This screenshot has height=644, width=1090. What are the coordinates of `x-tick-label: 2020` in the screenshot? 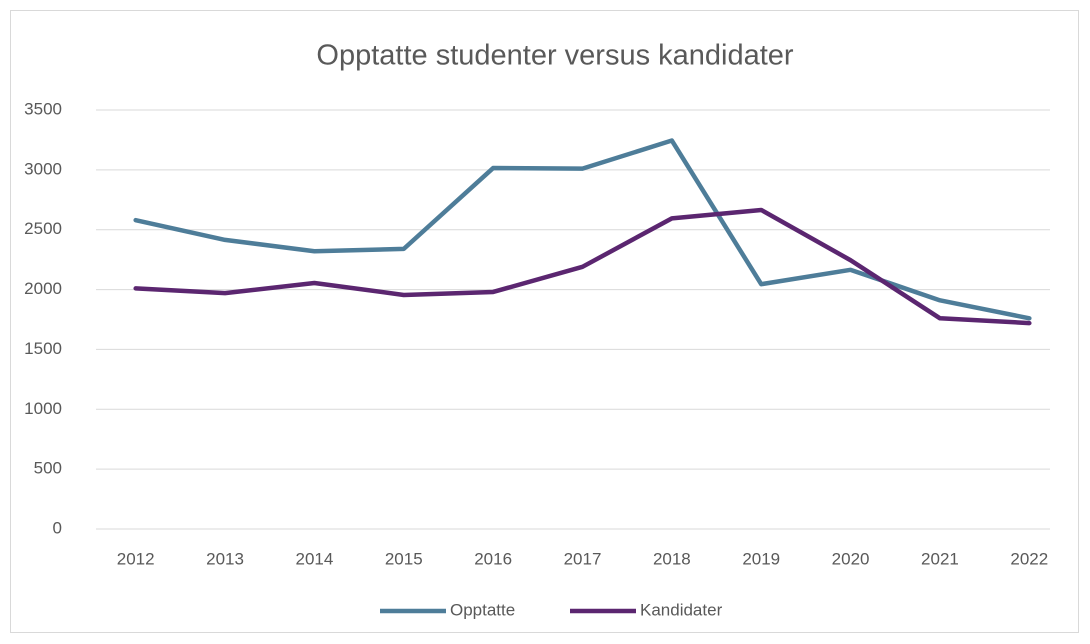 It's located at (851, 558).